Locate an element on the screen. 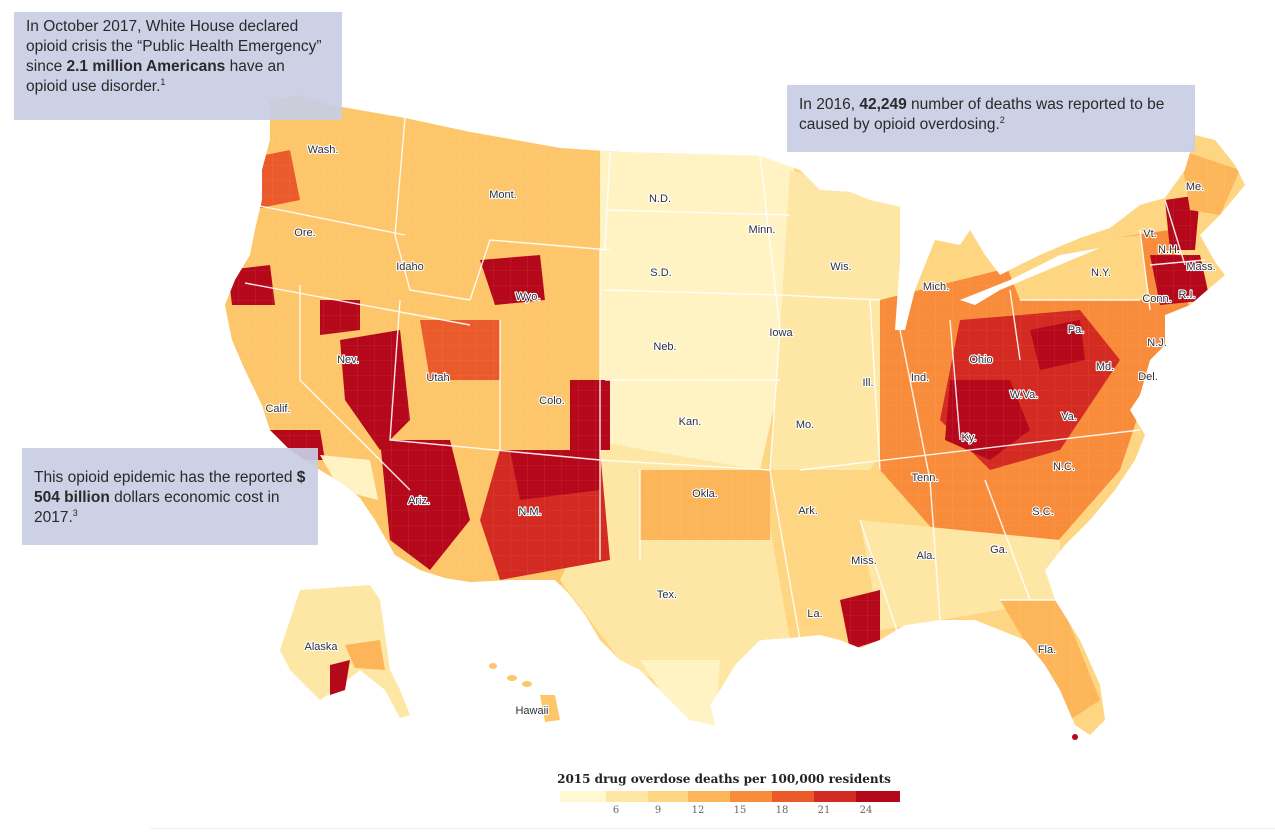 The width and height of the screenshot is (1275, 840). annotation-text: dollars economic cost in 2017. is located at coordinates (157, 507).